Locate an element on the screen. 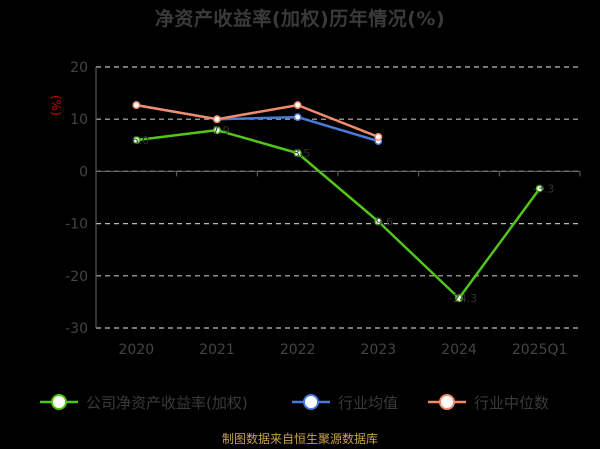  x-tick-label: 2021 is located at coordinates (217, 350).